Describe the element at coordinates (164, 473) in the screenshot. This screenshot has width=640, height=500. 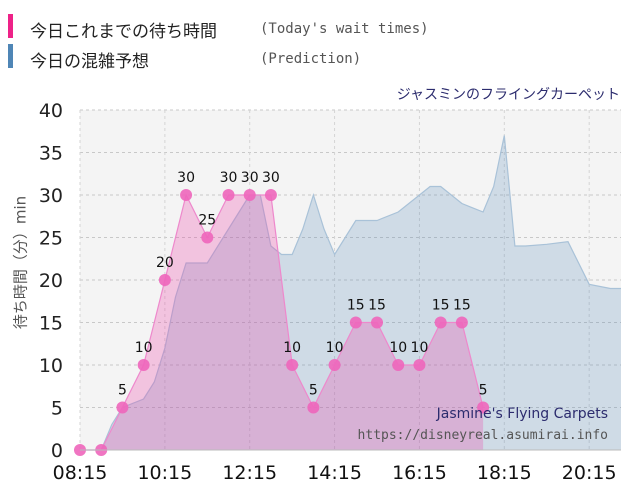
I see `x-tick-label: 10:15` at that location.